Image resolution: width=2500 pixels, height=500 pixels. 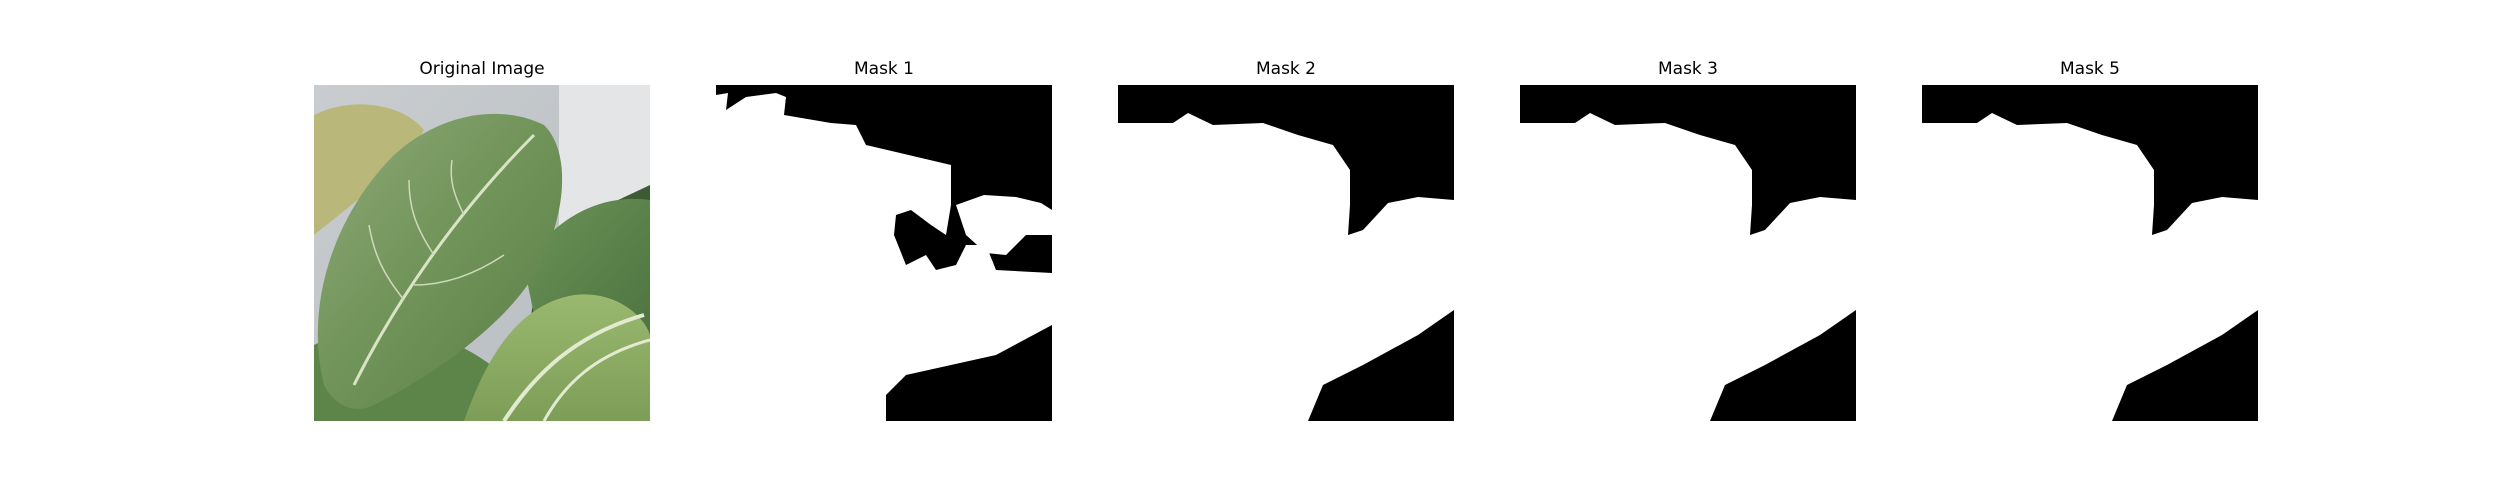 What do you see at coordinates (1687, 69) in the screenshot?
I see `mask-3-title: Mask 3` at bounding box center [1687, 69].